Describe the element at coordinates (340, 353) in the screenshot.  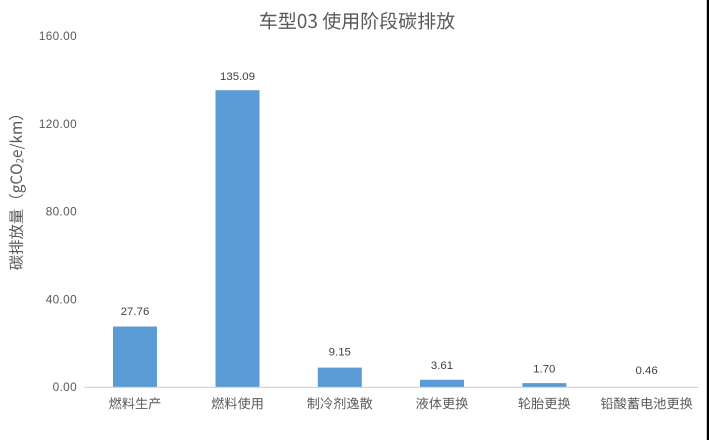
I see `svg-text: 9.15` at that location.